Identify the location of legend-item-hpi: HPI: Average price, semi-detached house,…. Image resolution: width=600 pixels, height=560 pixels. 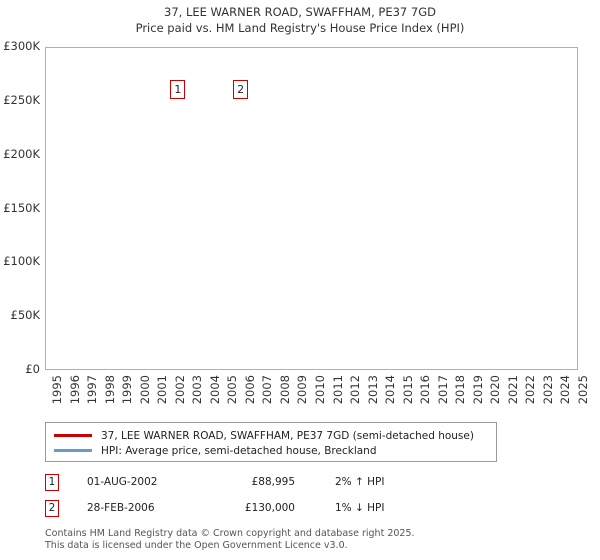
(271, 450).